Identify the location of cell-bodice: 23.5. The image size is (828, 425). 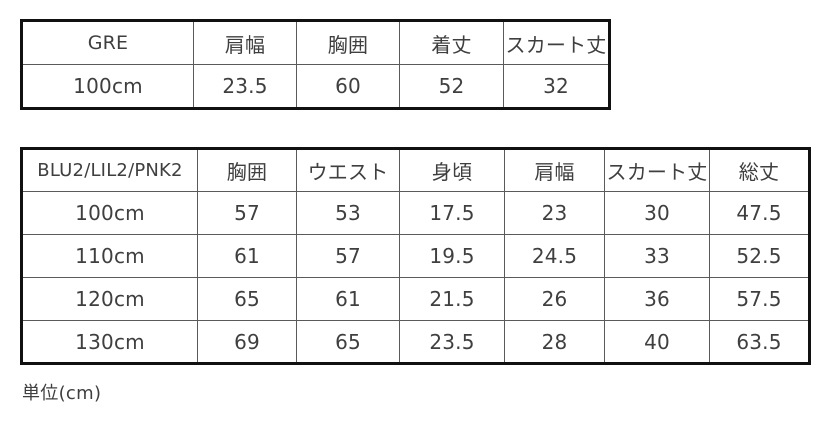
(452, 342).